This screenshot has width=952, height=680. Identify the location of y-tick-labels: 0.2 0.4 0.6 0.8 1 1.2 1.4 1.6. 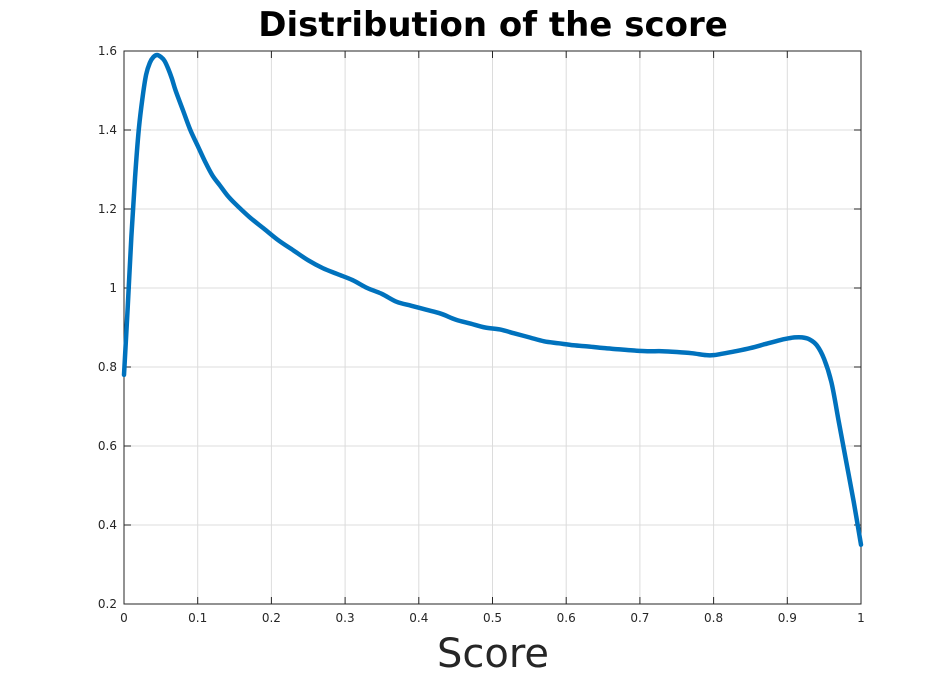
(107, 327).